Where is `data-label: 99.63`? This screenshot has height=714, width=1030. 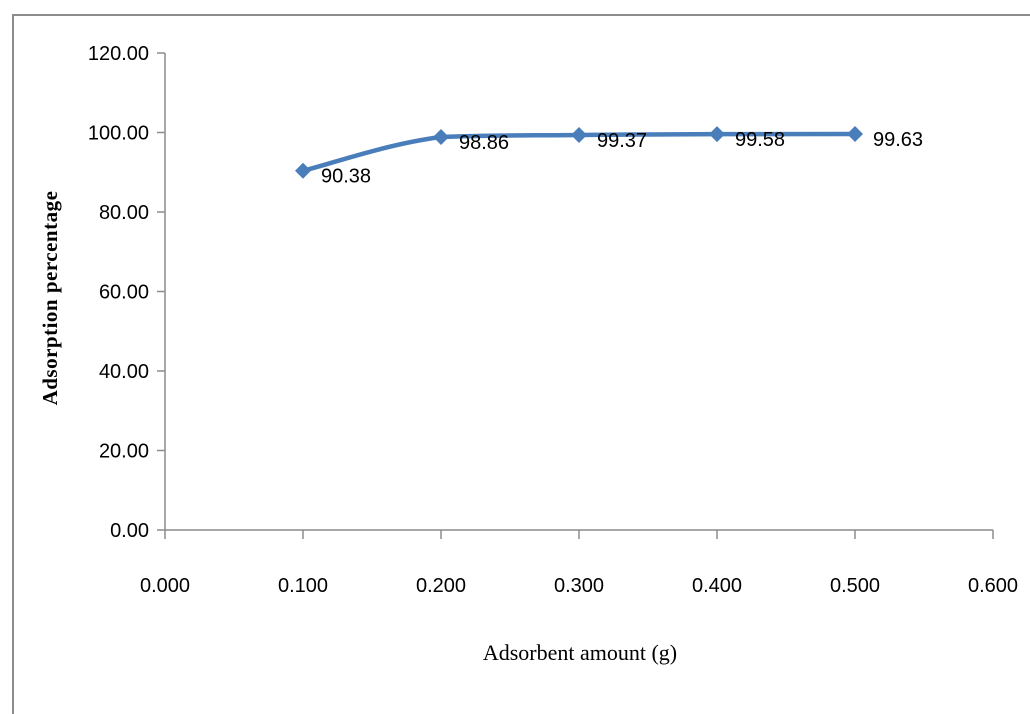 data-label: 99.63 is located at coordinates (898, 140).